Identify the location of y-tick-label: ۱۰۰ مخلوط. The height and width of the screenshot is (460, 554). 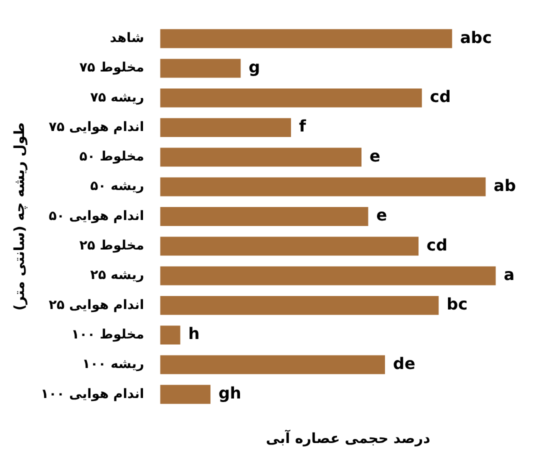
(107, 334).